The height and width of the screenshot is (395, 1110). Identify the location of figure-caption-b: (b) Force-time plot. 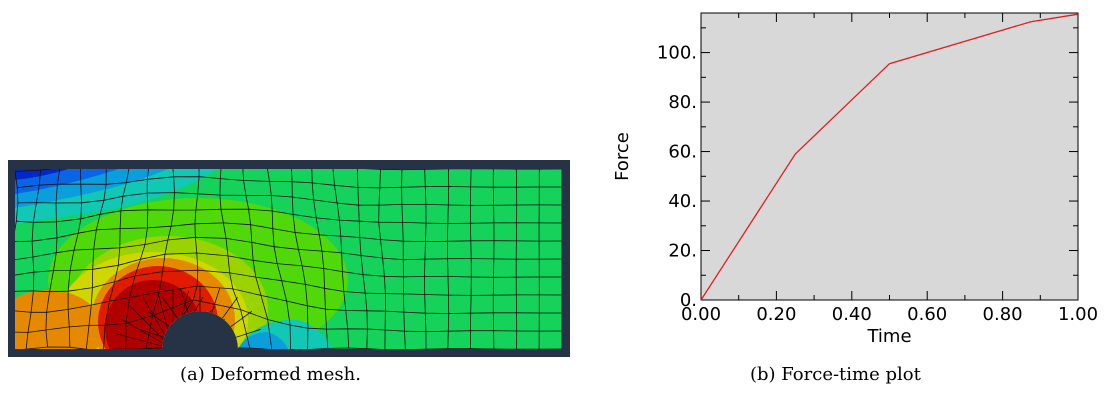
(835, 374).